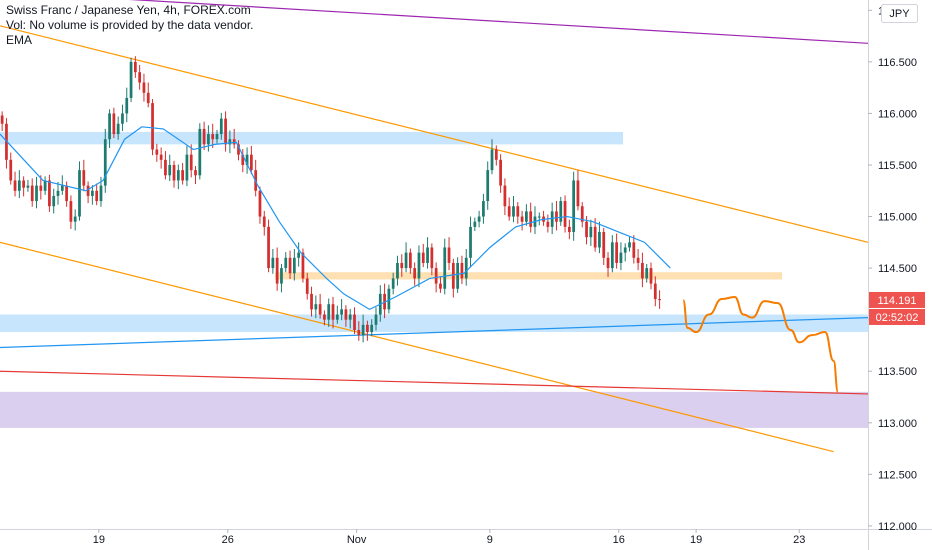 The height and width of the screenshot is (550, 932). What do you see at coordinates (897, 114) in the screenshot?
I see `y-tick-label: 116.000` at bounding box center [897, 114].